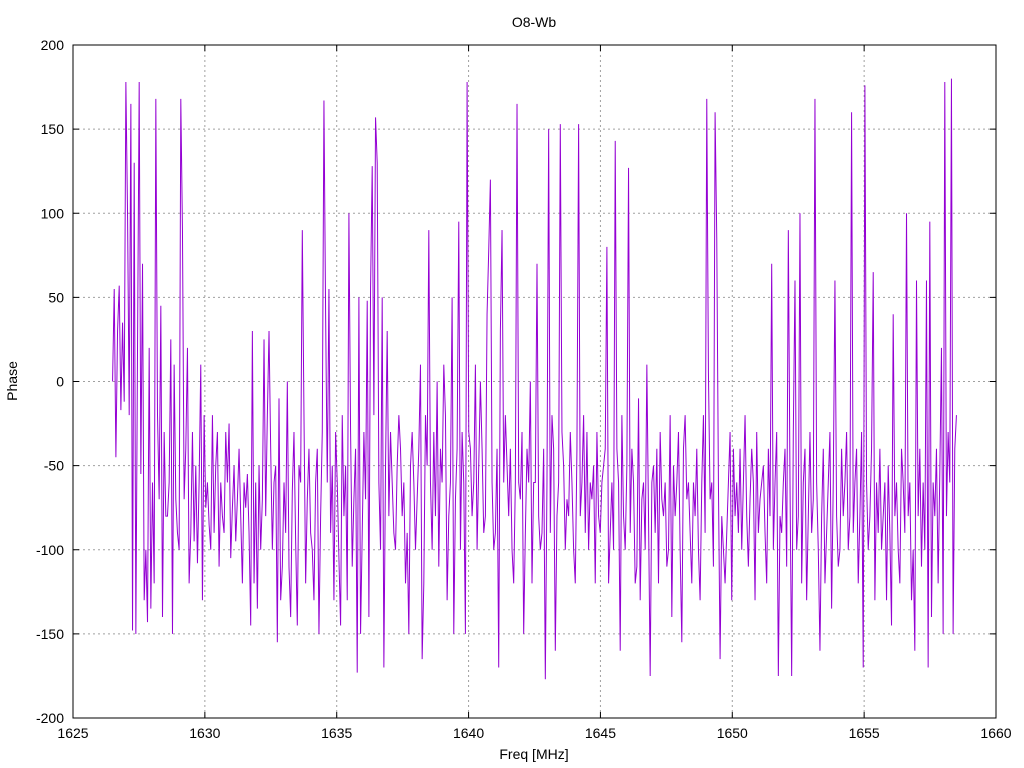 This screenshot has height=768, width=1024. I want to click on y-tick-label: -100, so click(50, 550).